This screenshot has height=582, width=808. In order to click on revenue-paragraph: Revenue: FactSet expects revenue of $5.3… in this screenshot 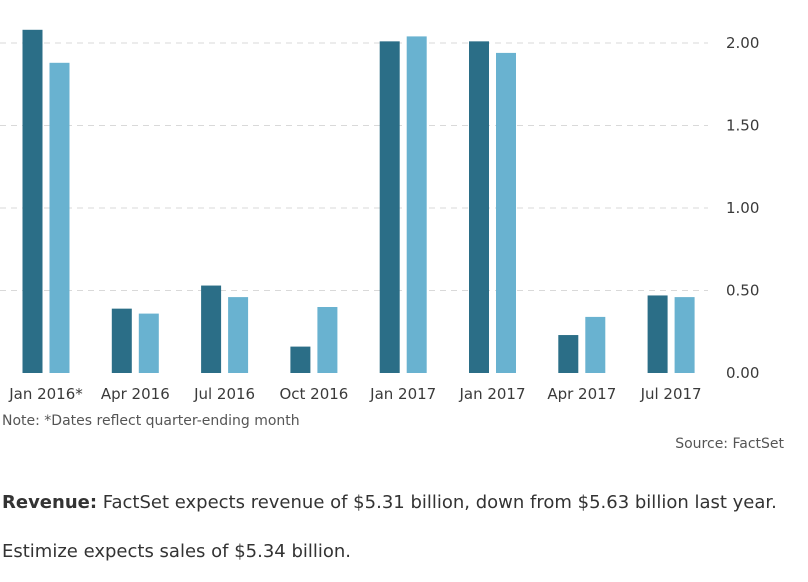, I will do `click(389, 502)`.